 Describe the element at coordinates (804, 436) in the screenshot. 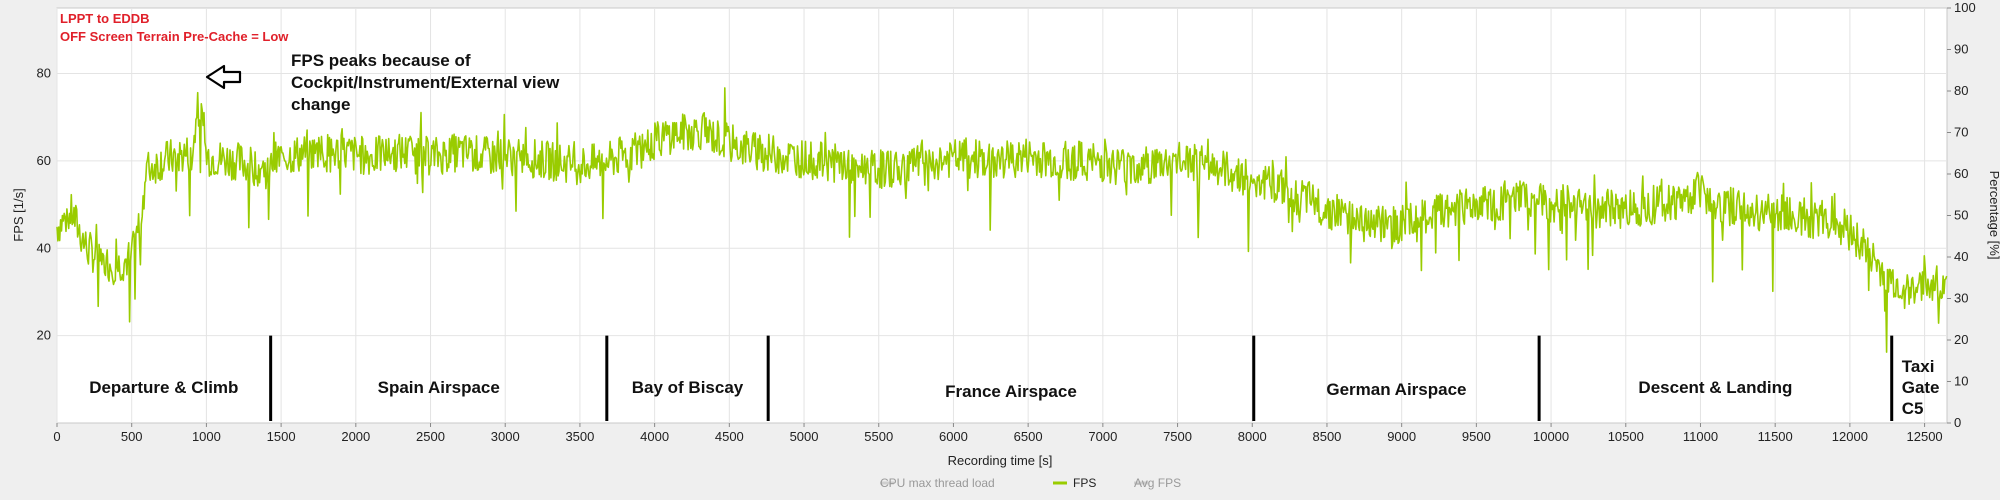

I see `x-tick-label: 5000` at that location.